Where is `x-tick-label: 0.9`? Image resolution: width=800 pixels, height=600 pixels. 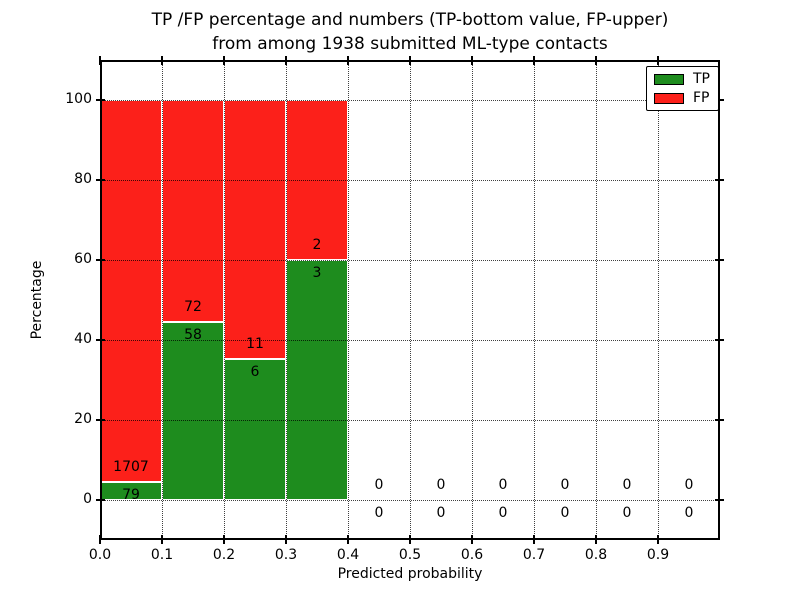
x-tick-label: 0.9 is located at coordinates (658, 555).